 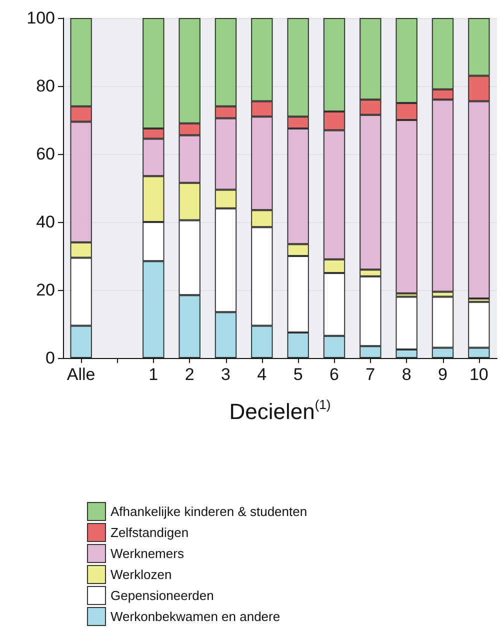 What do you see at coordinates (443, 374) in the screenshot?
I see `x-tick-label: 9` at bounding box center [443, 374].